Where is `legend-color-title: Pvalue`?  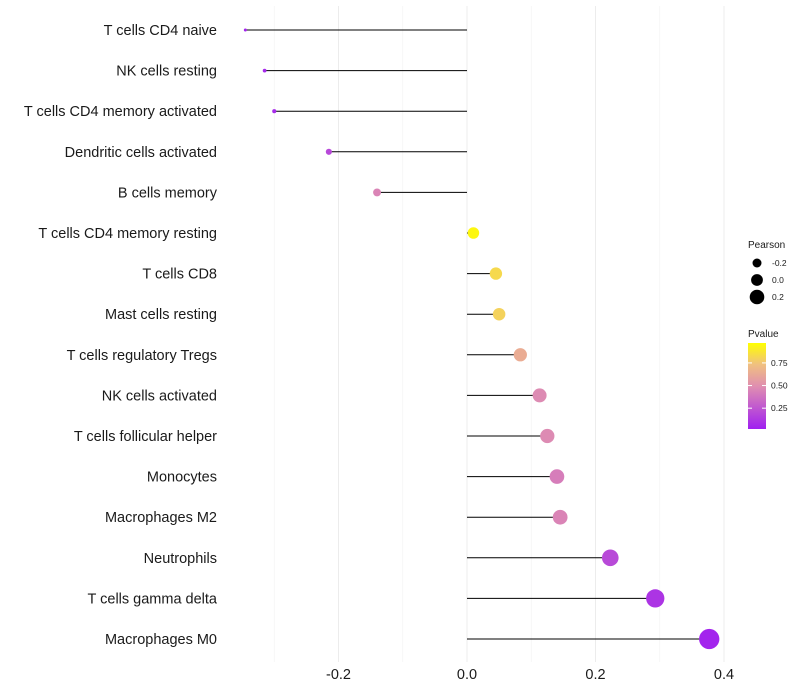 legend-color-title: Pvalue is located at coordinates (763, 334).